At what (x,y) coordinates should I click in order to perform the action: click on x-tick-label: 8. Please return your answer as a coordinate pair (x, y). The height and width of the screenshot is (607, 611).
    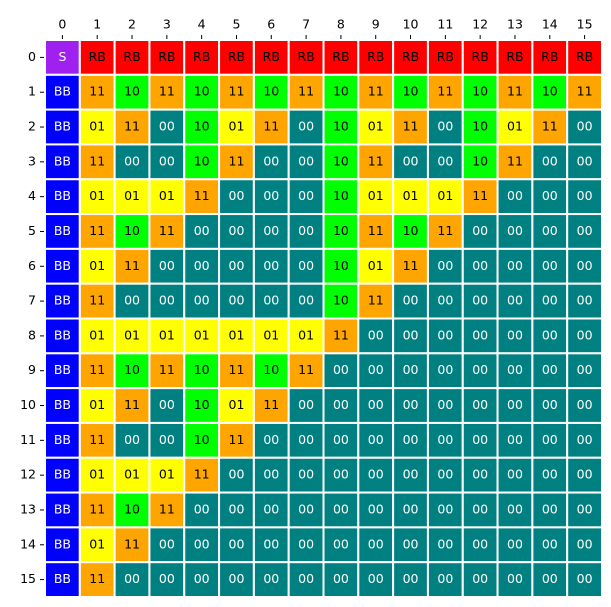
    Looking at the image, I should click on (341, 24).